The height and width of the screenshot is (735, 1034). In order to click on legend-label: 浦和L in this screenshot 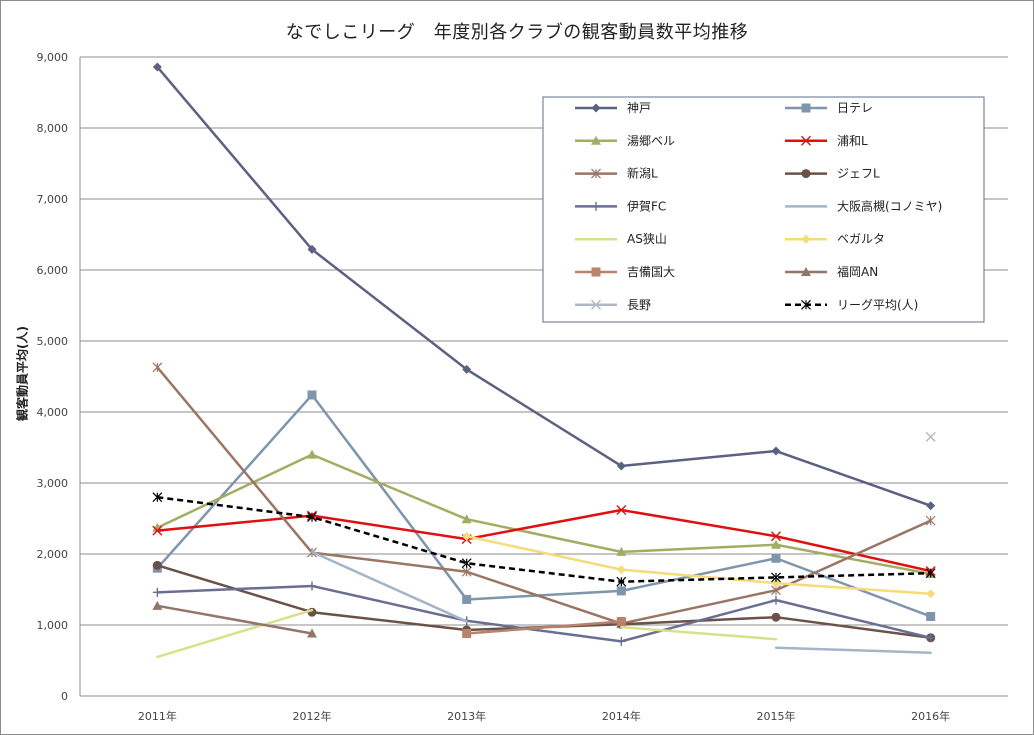, I will do `click(852, 141)`.